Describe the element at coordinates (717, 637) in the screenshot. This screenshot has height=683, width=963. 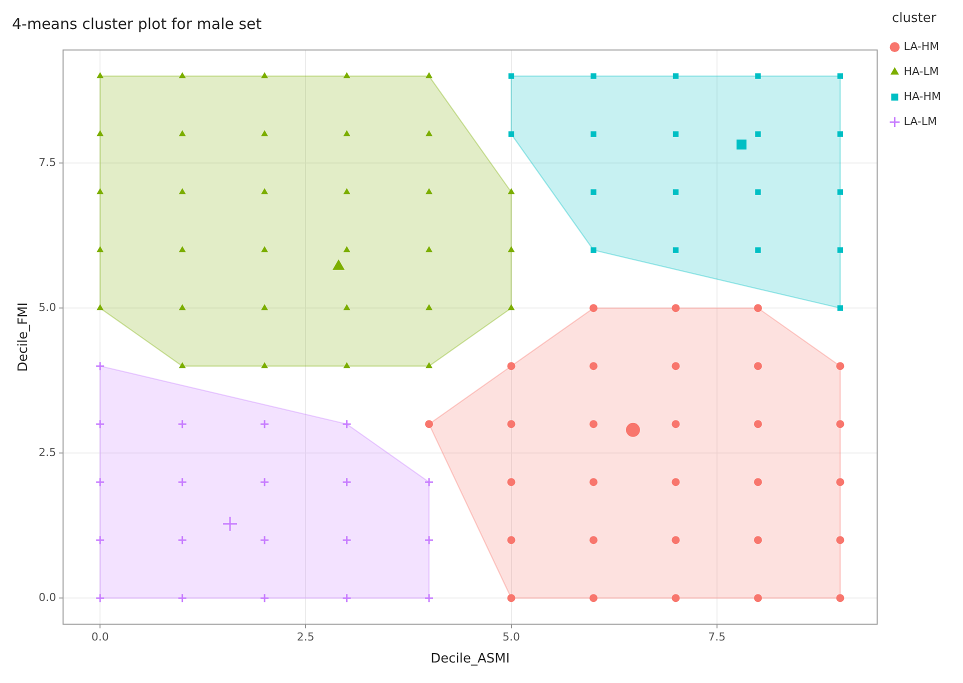
I see `x-tick-label: 7.5` at that location.